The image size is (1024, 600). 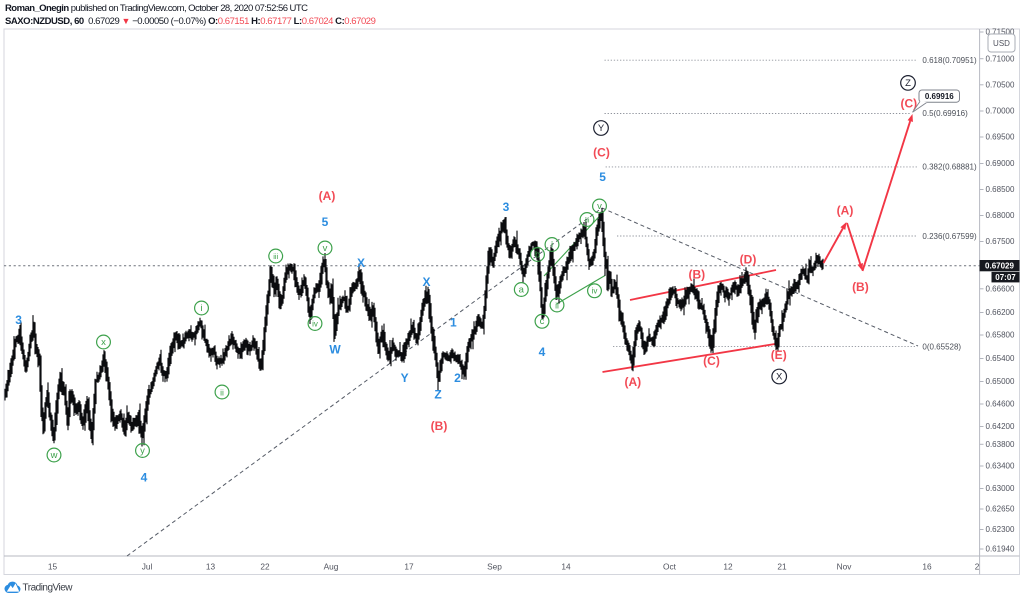 I want to click on svg-text: 07:07, so click(x=1005, y=277).